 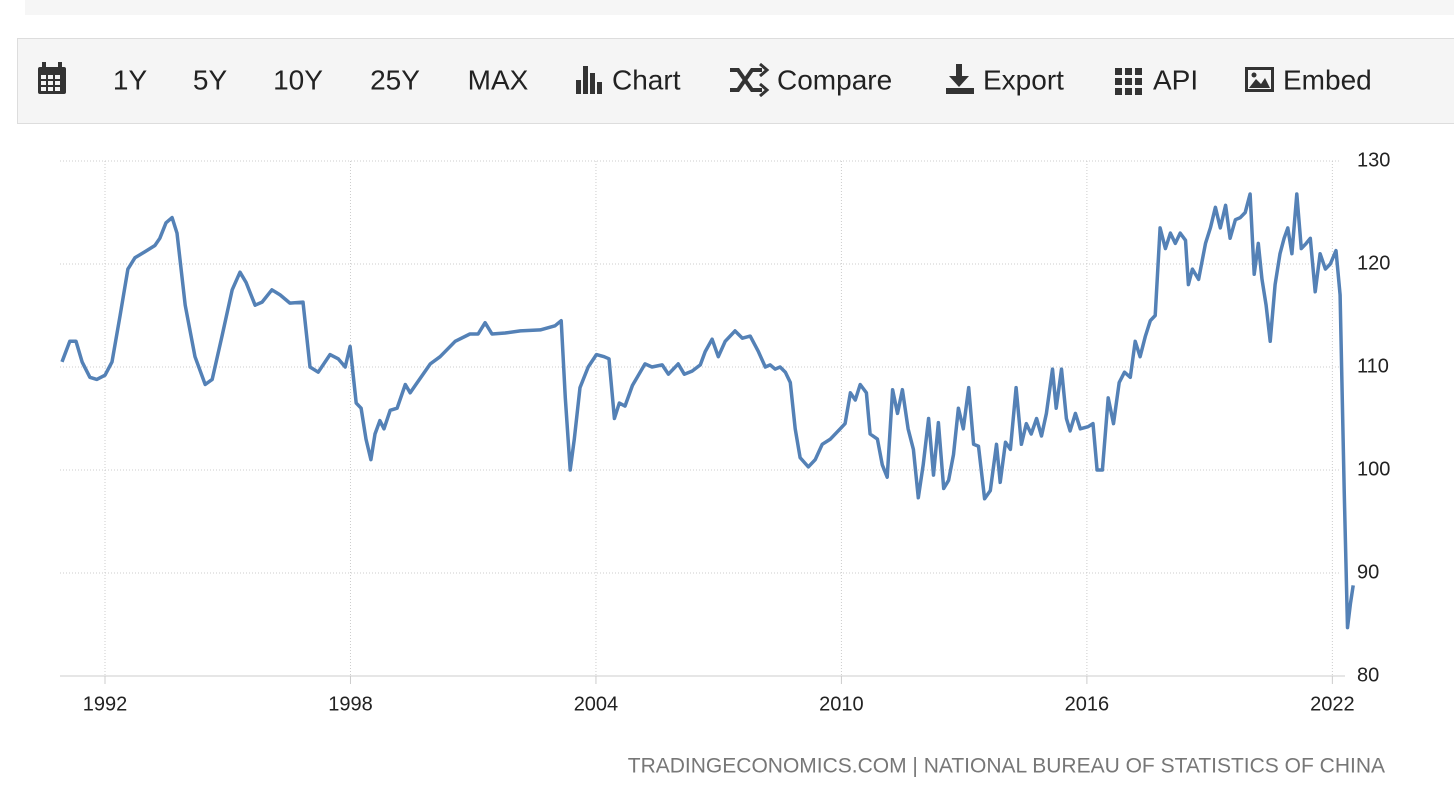 What do you see at coordinates (736, 81) in the screenshot?
I see `toolbar` at bounding box center [736, 81].